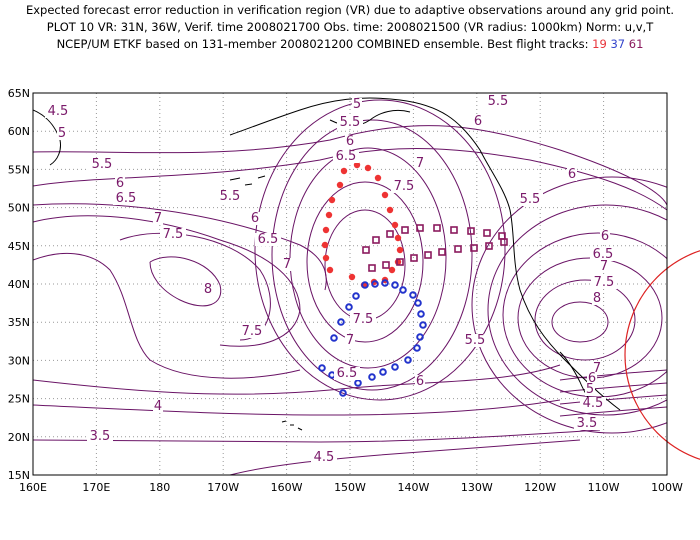 Image resolution: width=700 pixels, height=540 pixels. I want to click on x-tick-label: 160E, so click(33, 487).